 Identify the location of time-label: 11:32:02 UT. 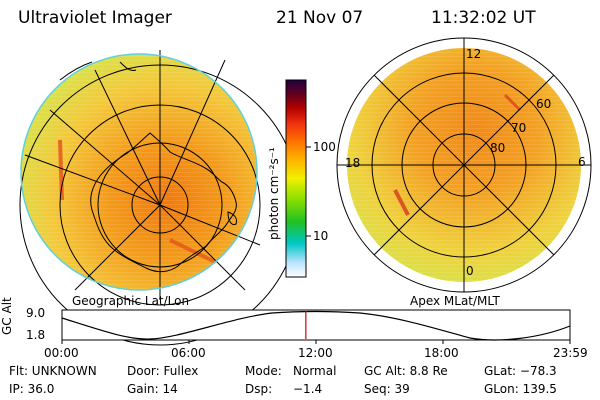
(483, 18).